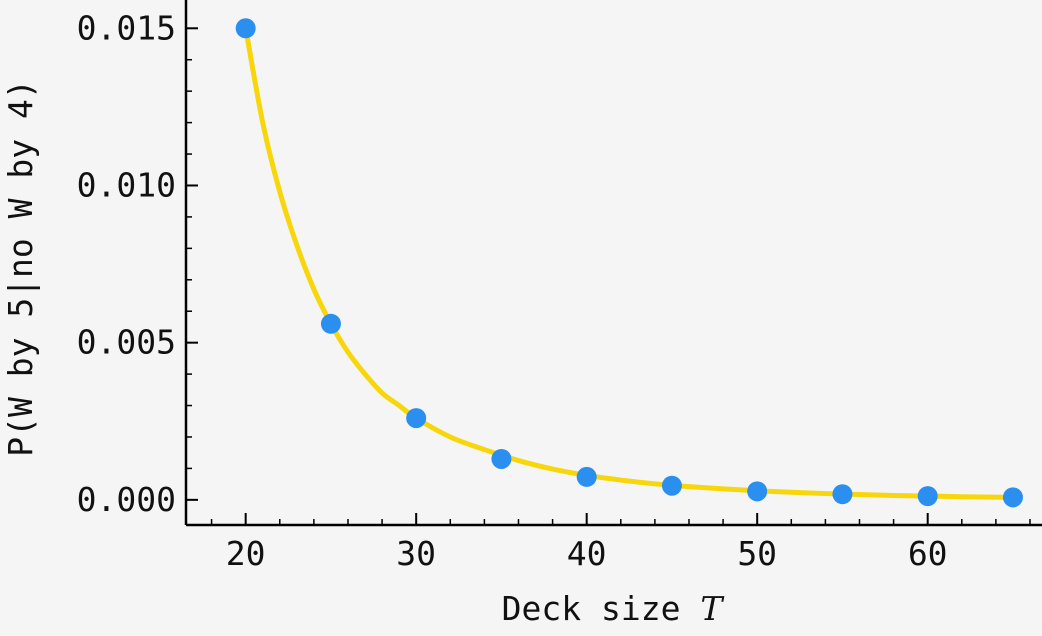 This screenshot has height=636, width=1042. I want to click on x-tick-label: 20, so click(246, 553).